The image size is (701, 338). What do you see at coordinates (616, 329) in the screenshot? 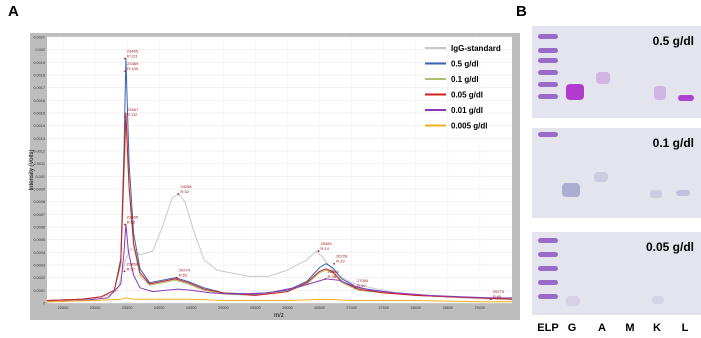
I see `lane-labels: ELP G A M K L` at bounding box center [616, 329].